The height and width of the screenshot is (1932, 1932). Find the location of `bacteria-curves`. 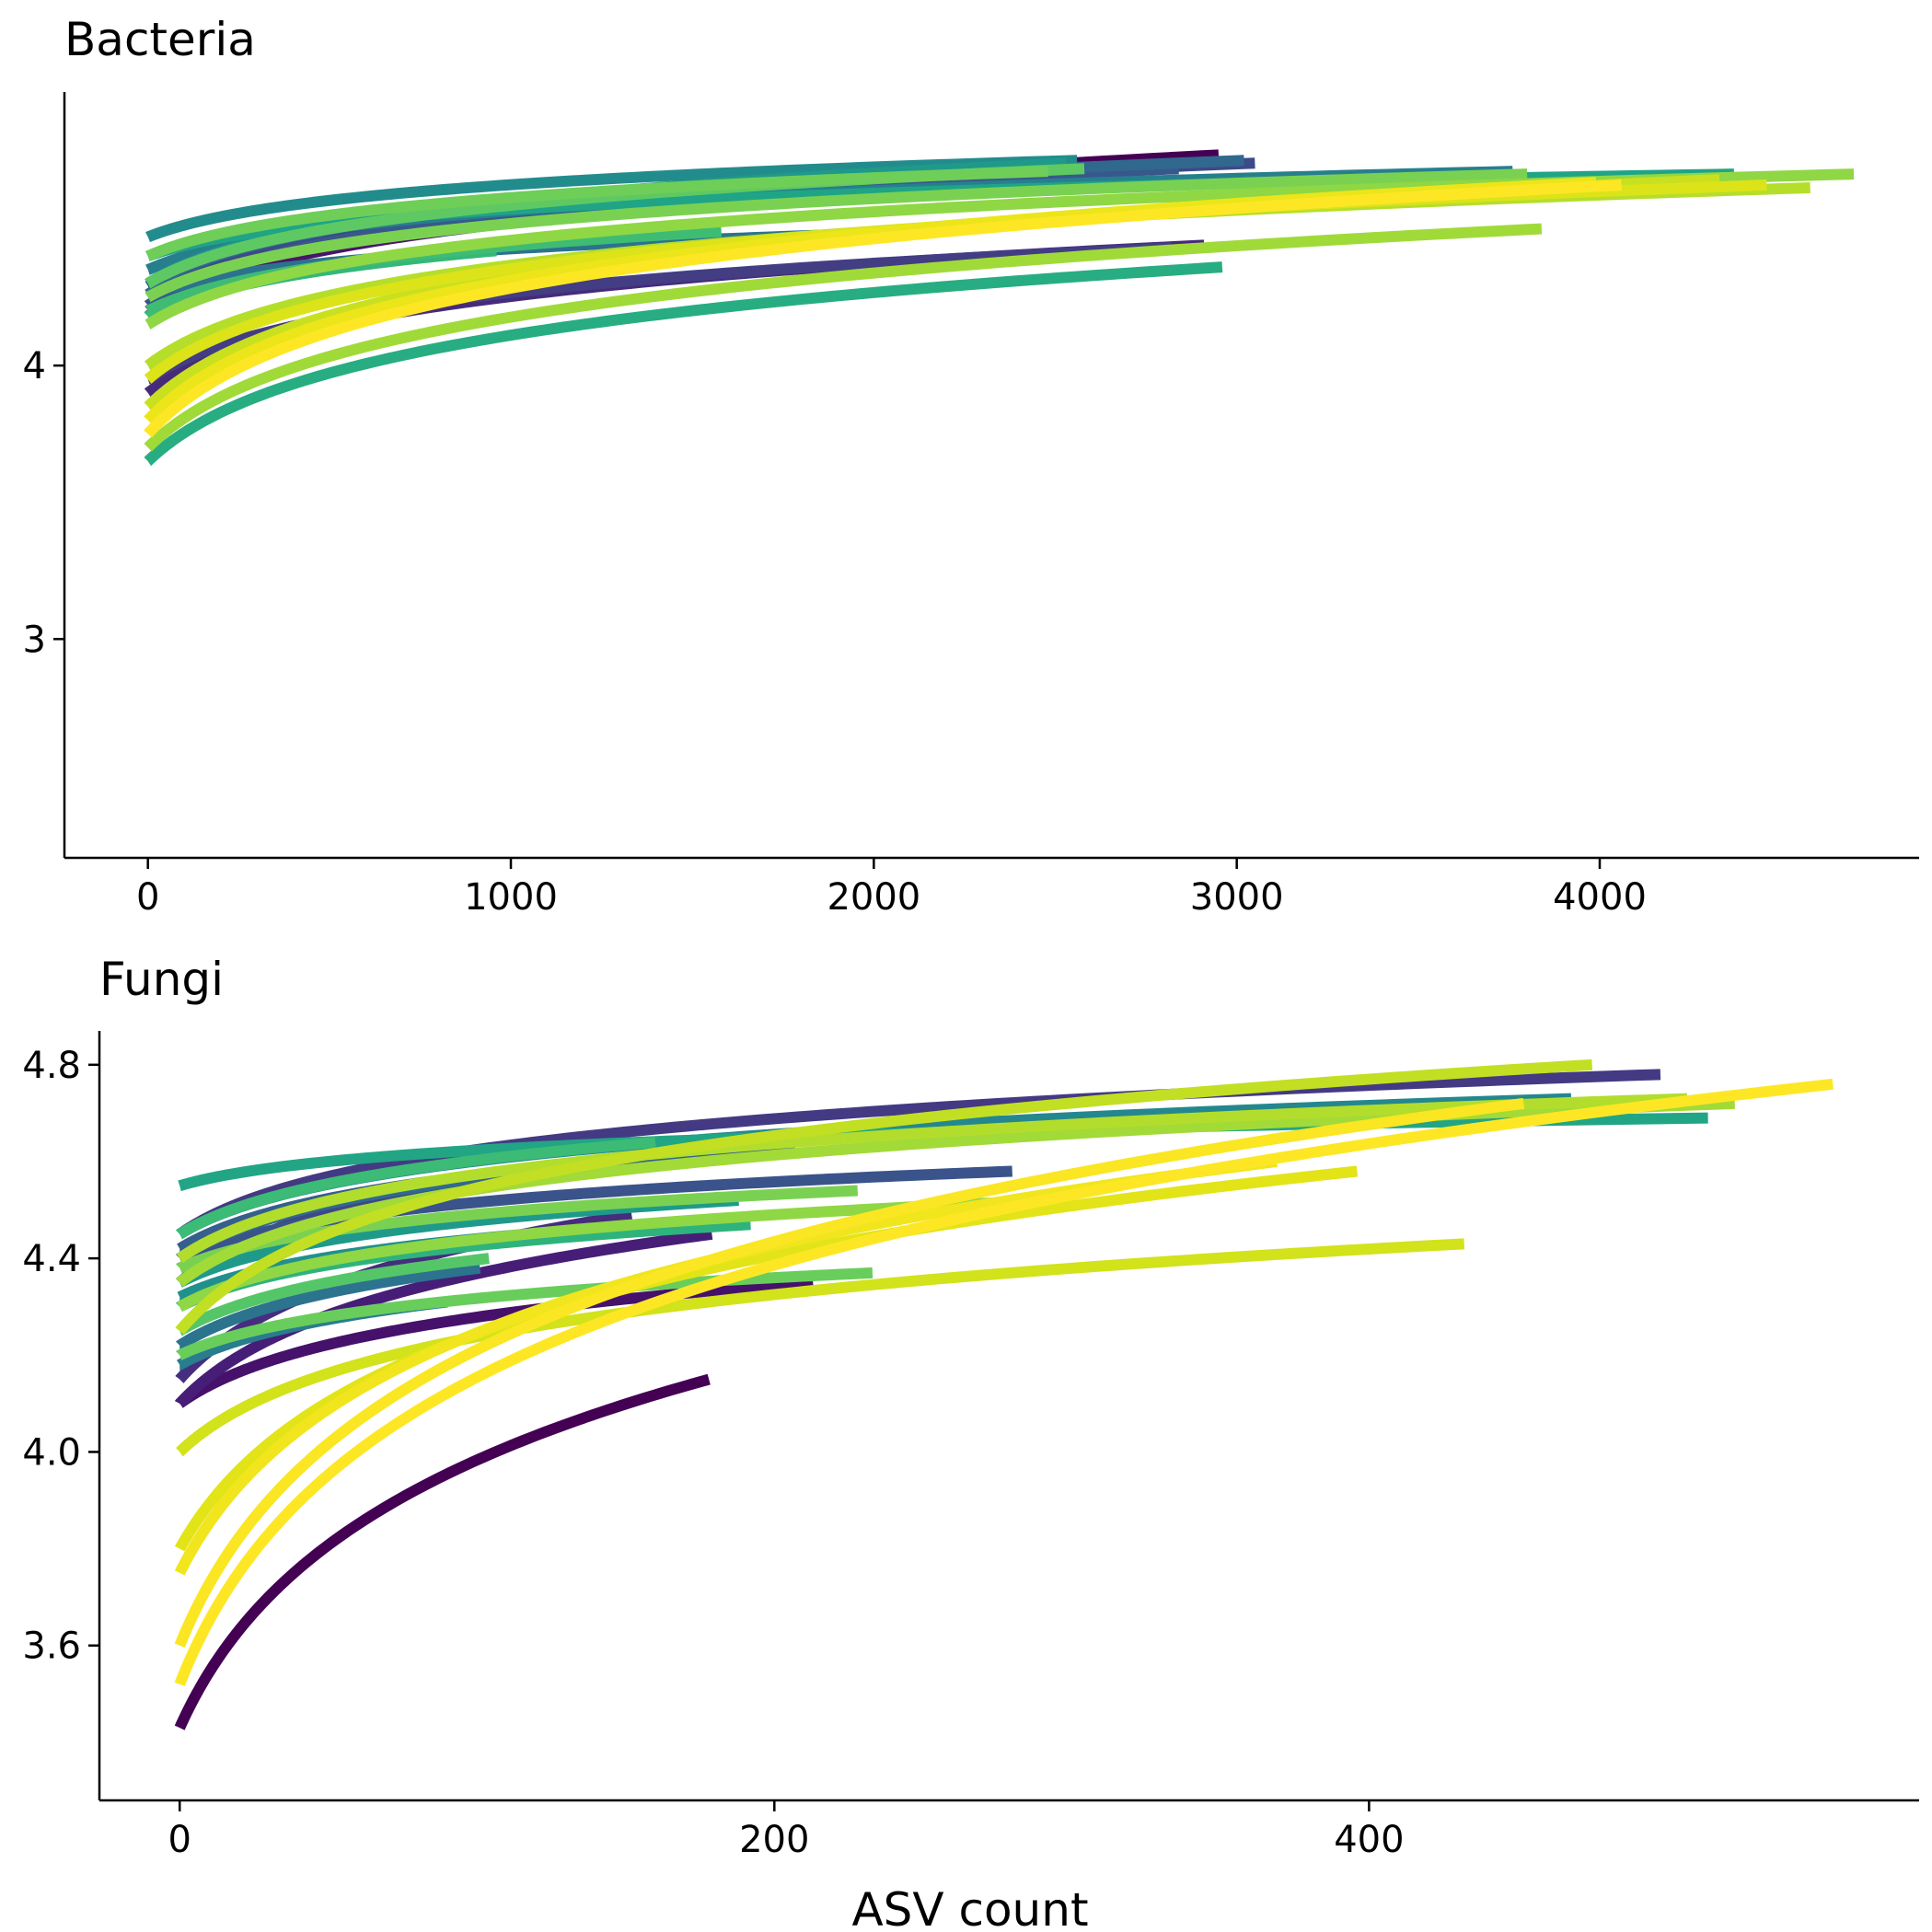

bacteria-curves is located at coordinates (998, 309).